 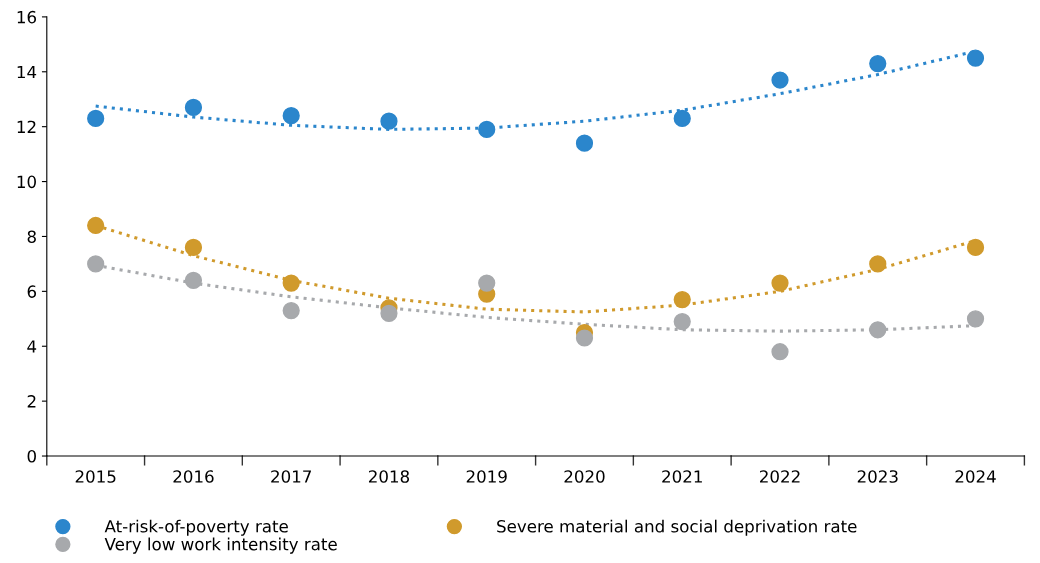 I want to click on legend-label: Very low work intensity rate, so click(x=220, y=545).